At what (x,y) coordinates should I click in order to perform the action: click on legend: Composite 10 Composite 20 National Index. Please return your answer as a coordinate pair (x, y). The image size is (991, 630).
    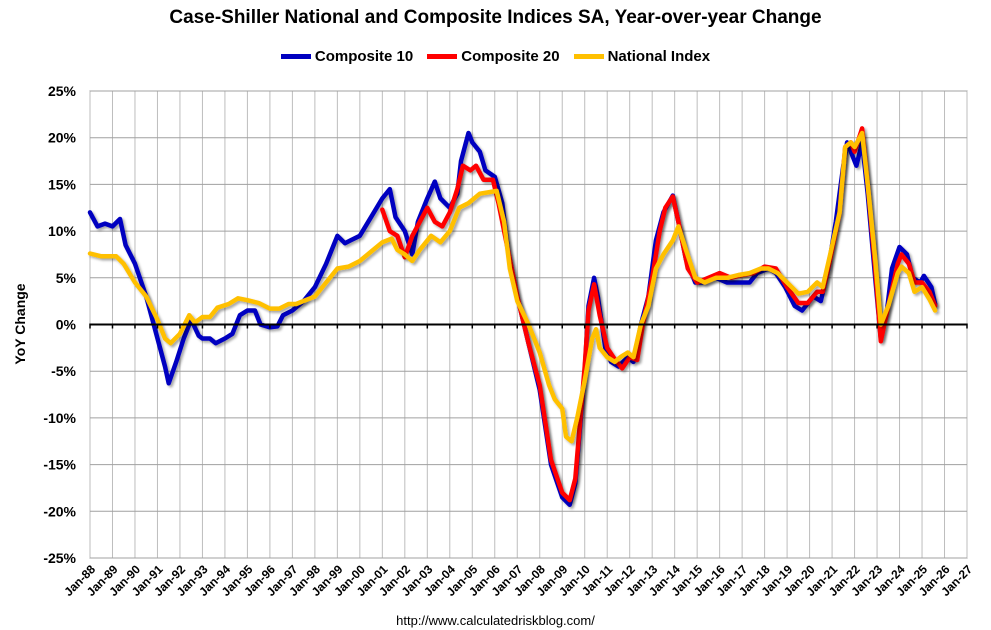
    Looking at the image, I should click on (495, 56).